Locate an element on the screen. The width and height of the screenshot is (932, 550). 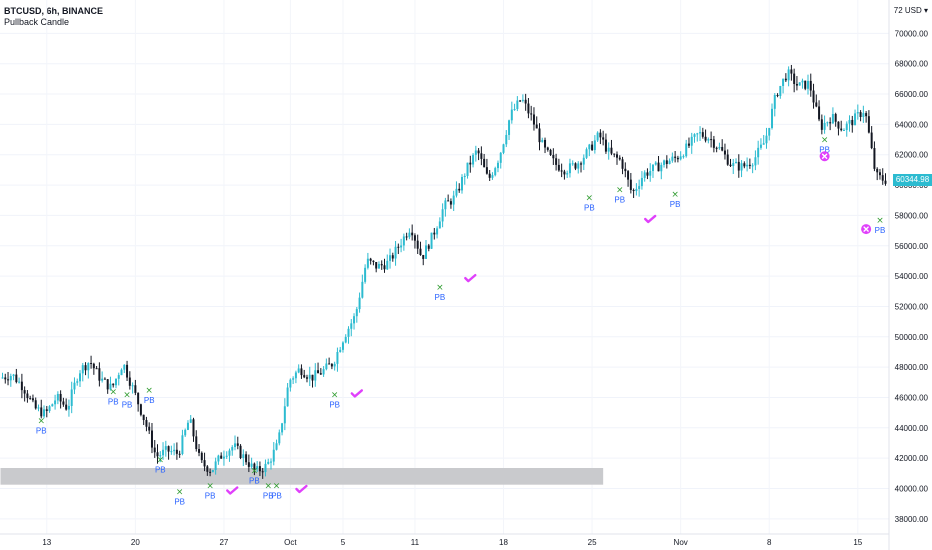
y-tick-label: 70000.00 is located at coordinates (912, 33).